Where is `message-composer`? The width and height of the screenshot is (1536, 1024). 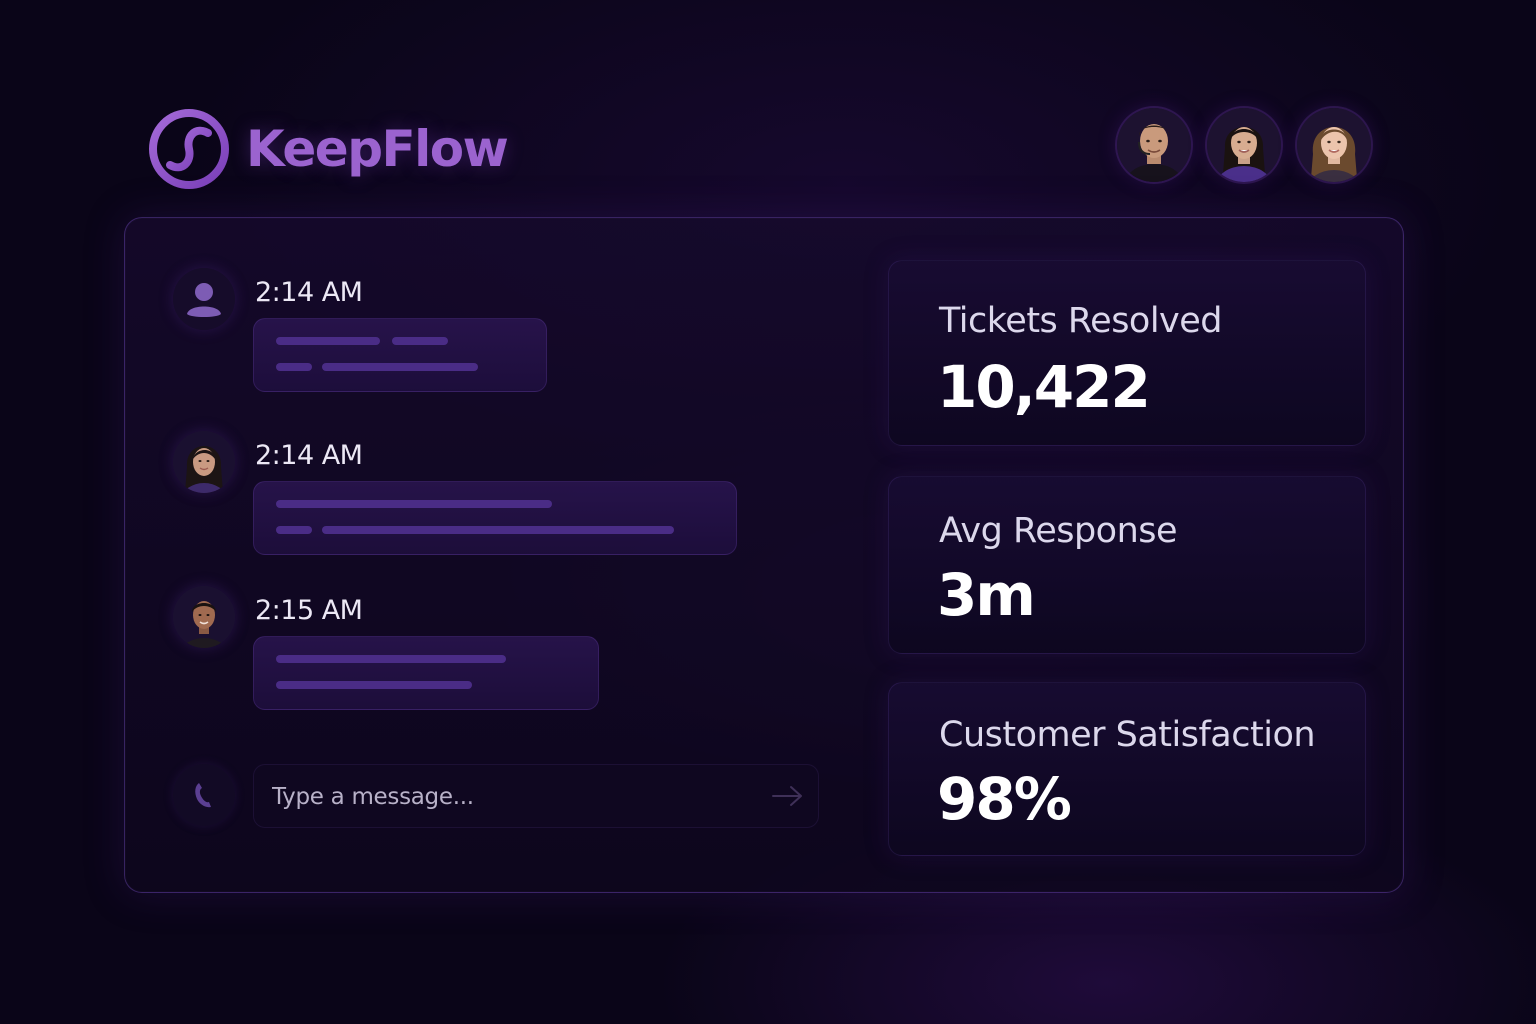
message-composer is located at coordinates (536, 796).